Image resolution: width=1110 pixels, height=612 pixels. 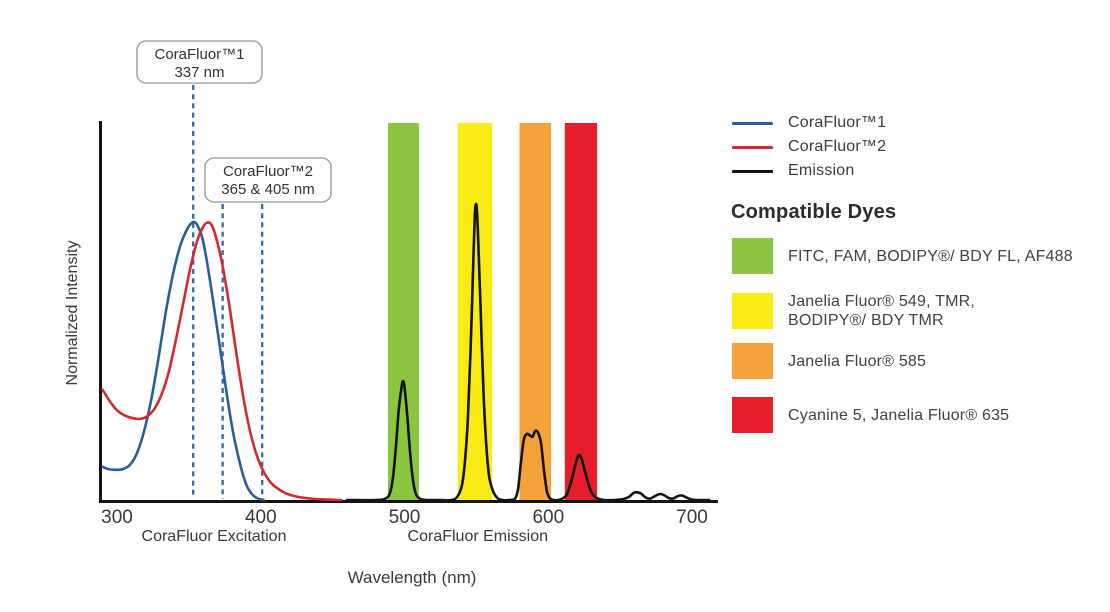 What do you see at coordinates (199, 54) in the screenshot?
I see `annotation-title: CoraFluor™1` at bounding box center [199, 54].